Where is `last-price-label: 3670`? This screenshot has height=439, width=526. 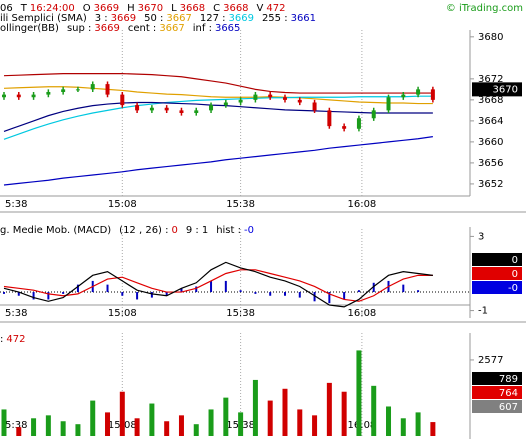
last-price-label: 3670 is located at coordinates (505, 89).